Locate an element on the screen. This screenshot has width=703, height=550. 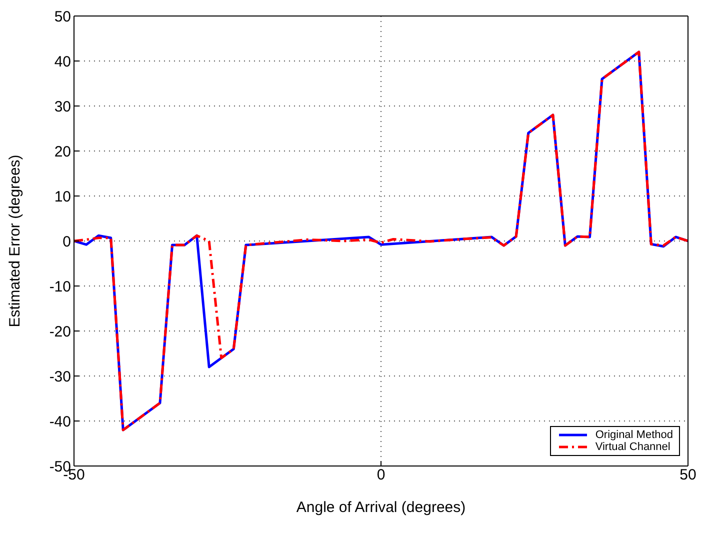
y-tick-label: 40 is located at coordinates (62, 61).